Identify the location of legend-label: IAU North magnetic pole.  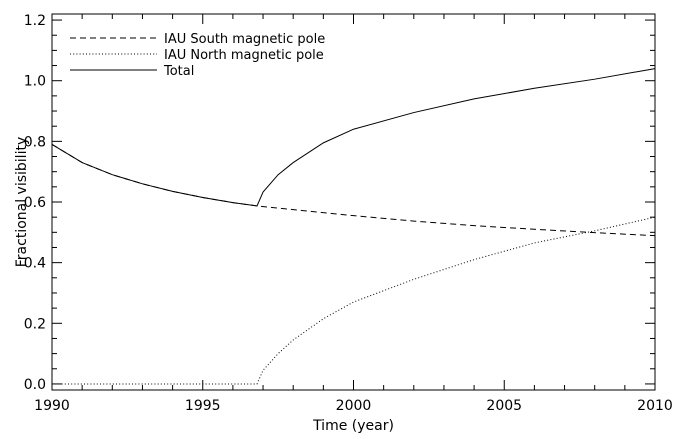
(244, 55).